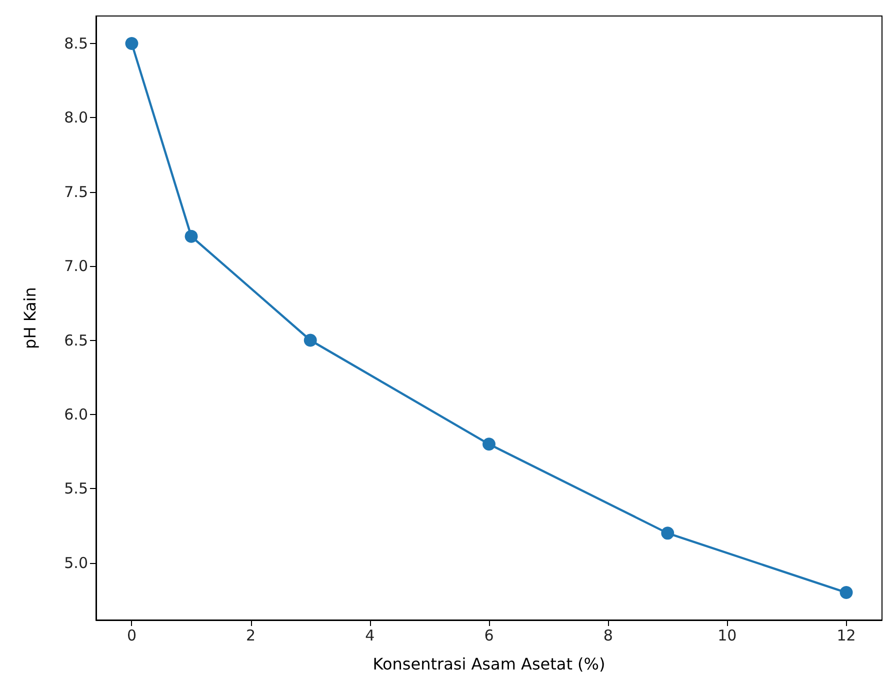 The image size is (892, 689). What do you see at coordinates (76, 563) in the screenshot?
I see `y-tick-label: 5.0` at bounding box center [76, 563].